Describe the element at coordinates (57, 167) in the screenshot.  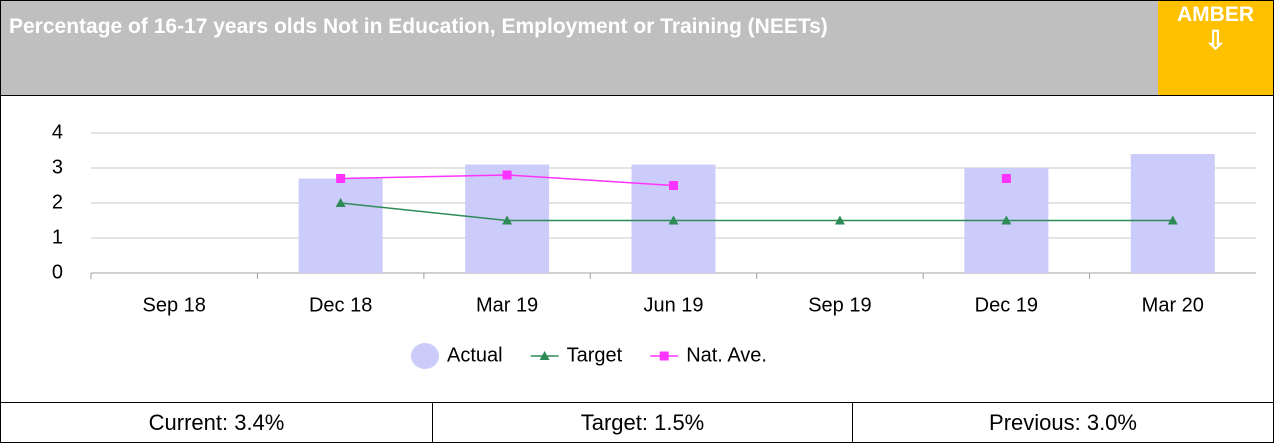
I see `y-tick-label: 3` at that location.